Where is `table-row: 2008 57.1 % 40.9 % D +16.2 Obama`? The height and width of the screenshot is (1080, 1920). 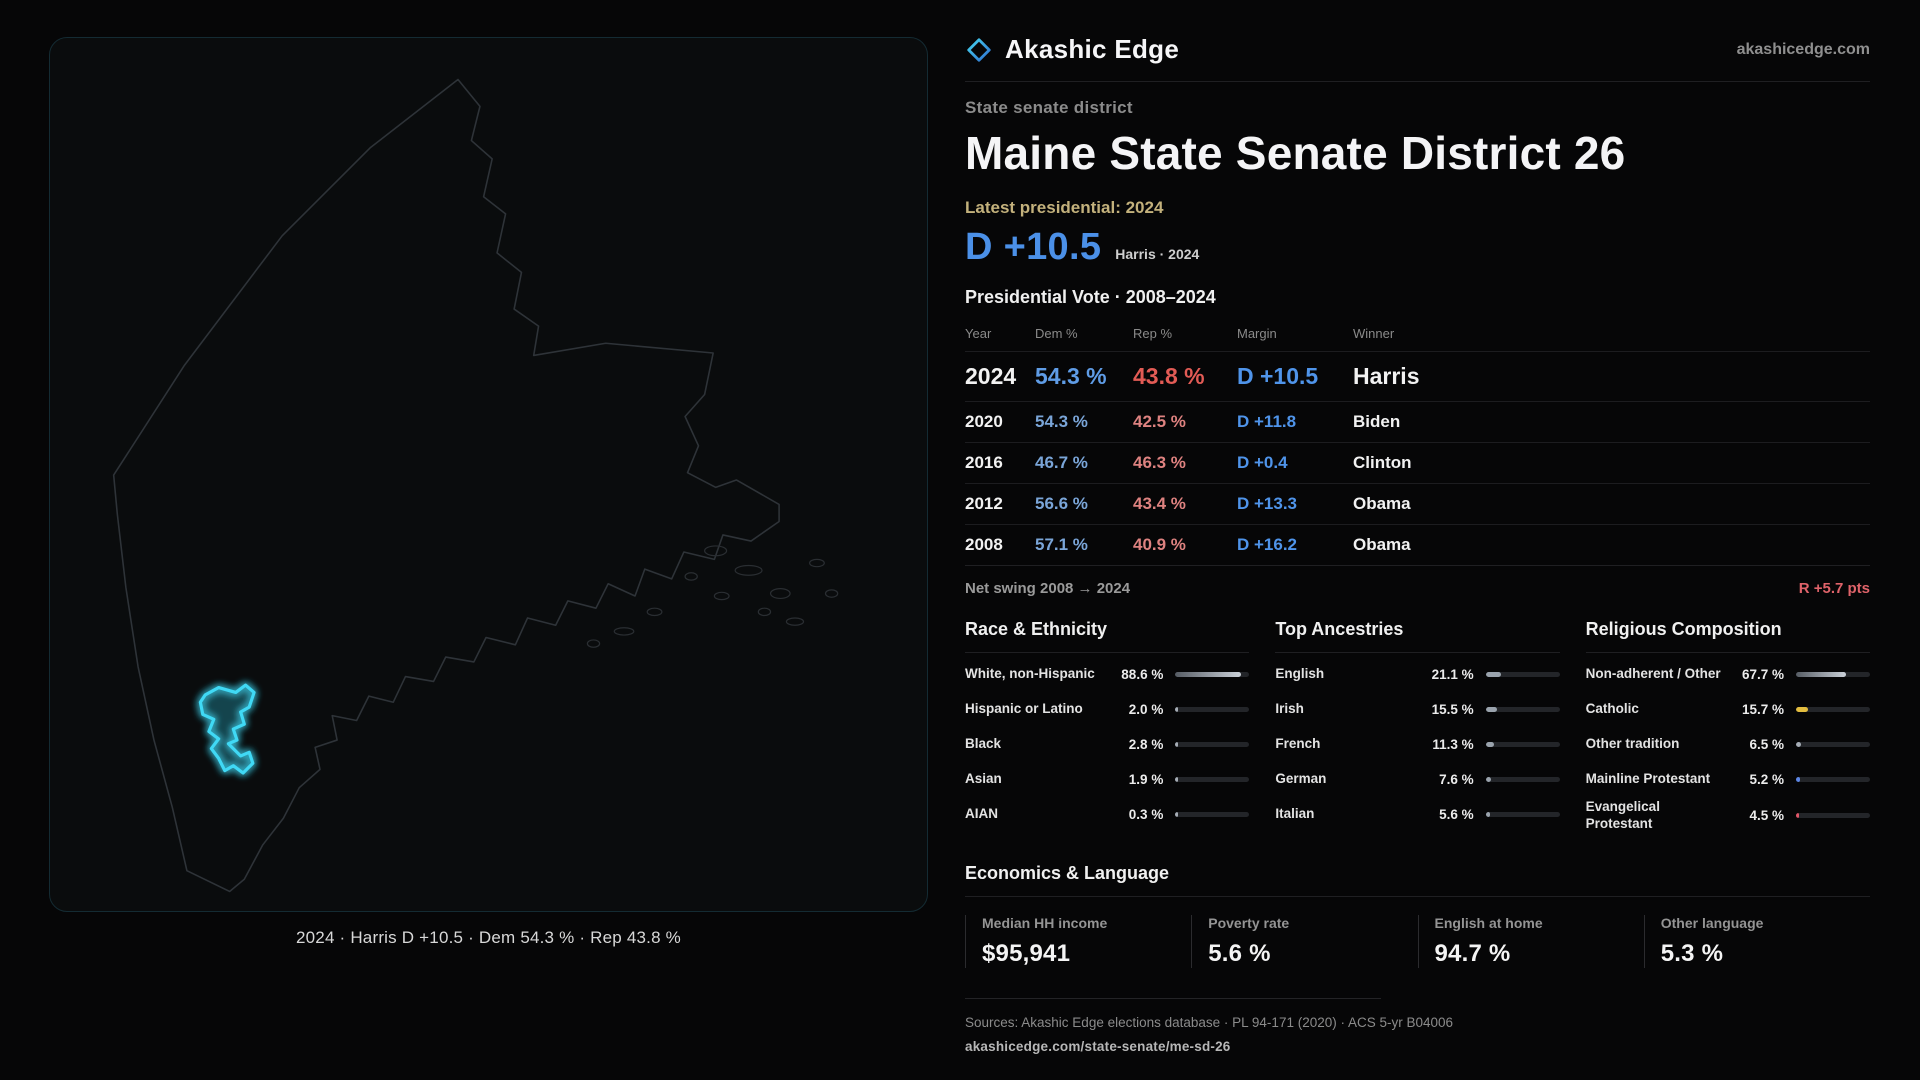 table-row: 2008 57.1 % 40.9 % D +16.2 Obama is located at coordinates (1417, 544).